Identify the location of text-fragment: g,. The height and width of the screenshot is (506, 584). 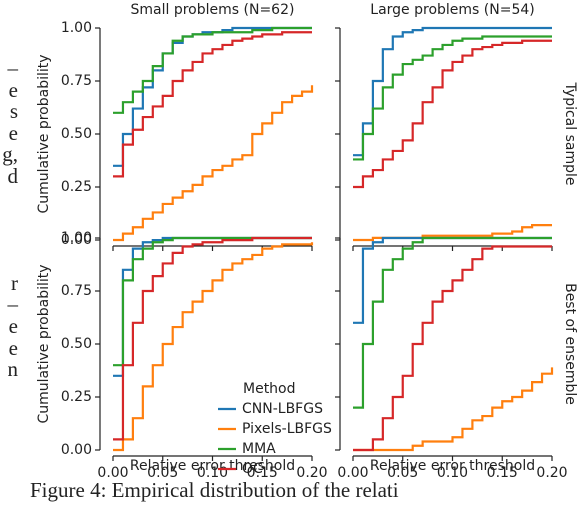
(10, 154).